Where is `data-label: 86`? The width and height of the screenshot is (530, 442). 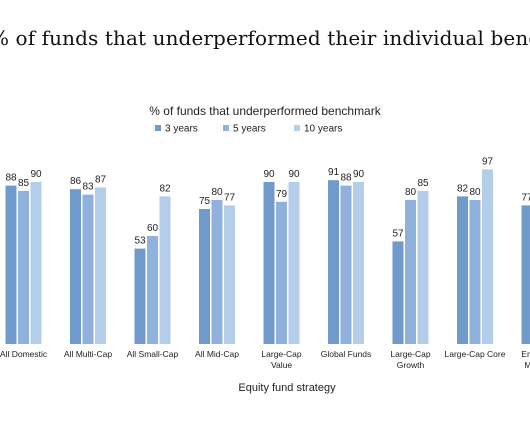
data-label: 86 is located at coordinates (76, 181).